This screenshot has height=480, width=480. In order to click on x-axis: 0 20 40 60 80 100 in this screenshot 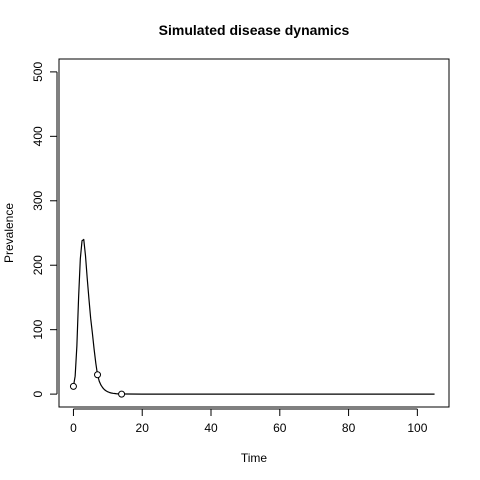, I will do `click(249, 421)`.